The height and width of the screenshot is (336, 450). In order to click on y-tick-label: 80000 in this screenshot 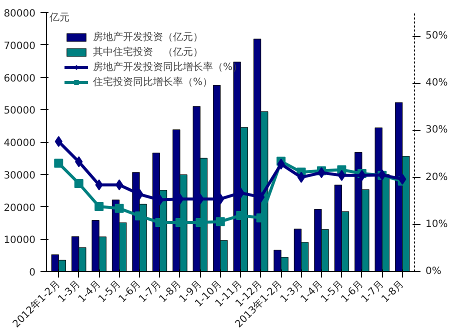, I will do `click(20, 14)`.